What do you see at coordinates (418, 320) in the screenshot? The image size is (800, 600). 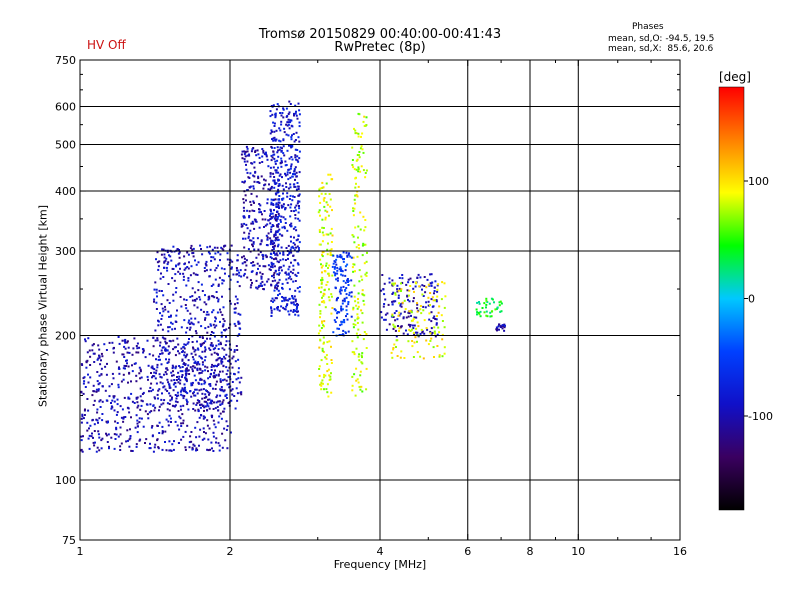 I see `point-cluster` at bounding box center [418, 320].